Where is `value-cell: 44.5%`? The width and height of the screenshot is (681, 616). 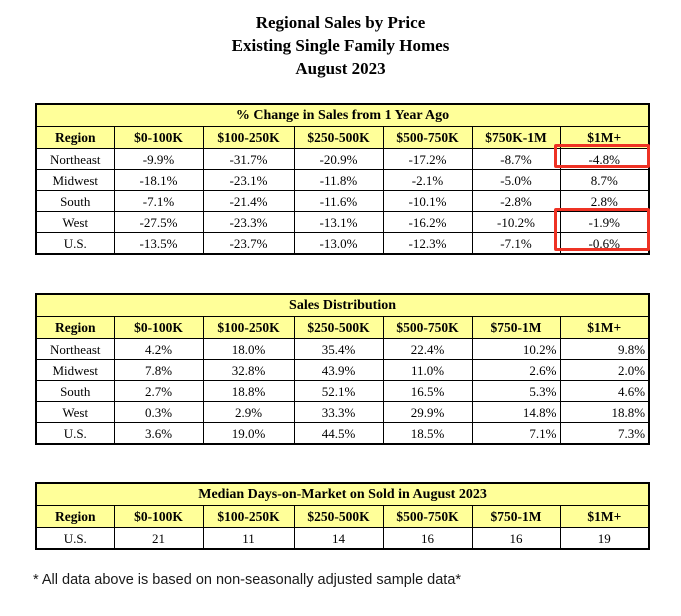
value-cell: 44.5% is located at coordinates (338, 433).